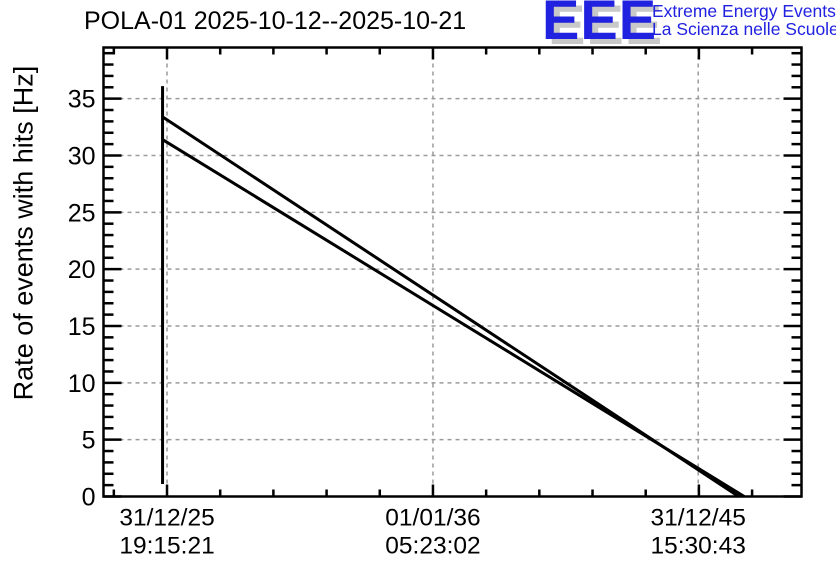 Image resolution: width=836 pixels, height=572 pixels. I want to click on chart-title: POLA-01 2025-10-12--2025-10-21, so click(275, 21).